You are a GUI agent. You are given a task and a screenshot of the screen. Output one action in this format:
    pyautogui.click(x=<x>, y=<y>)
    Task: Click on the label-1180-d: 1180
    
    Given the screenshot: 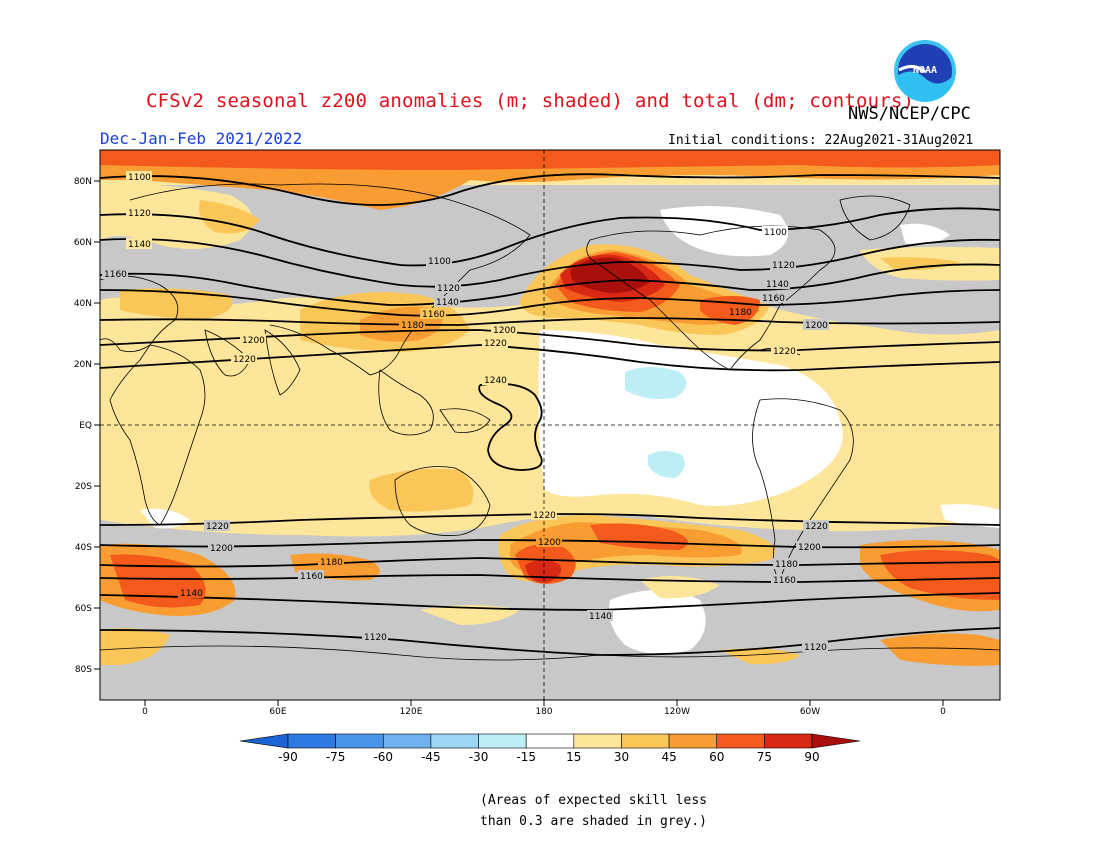 What is the action you would take?
    pyautogui.click(x=786, y=564)
    